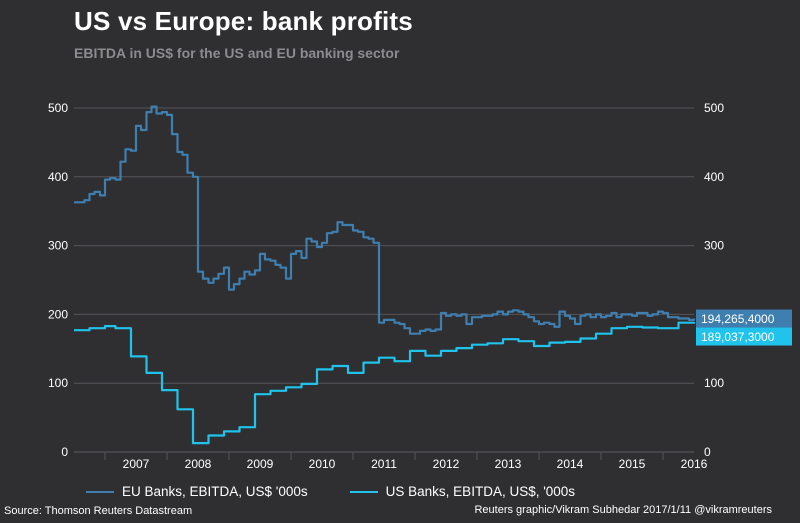  I want to click on legend-item-eu: EU Banks, EBITDA, US$ '000s, so click(197, 491).